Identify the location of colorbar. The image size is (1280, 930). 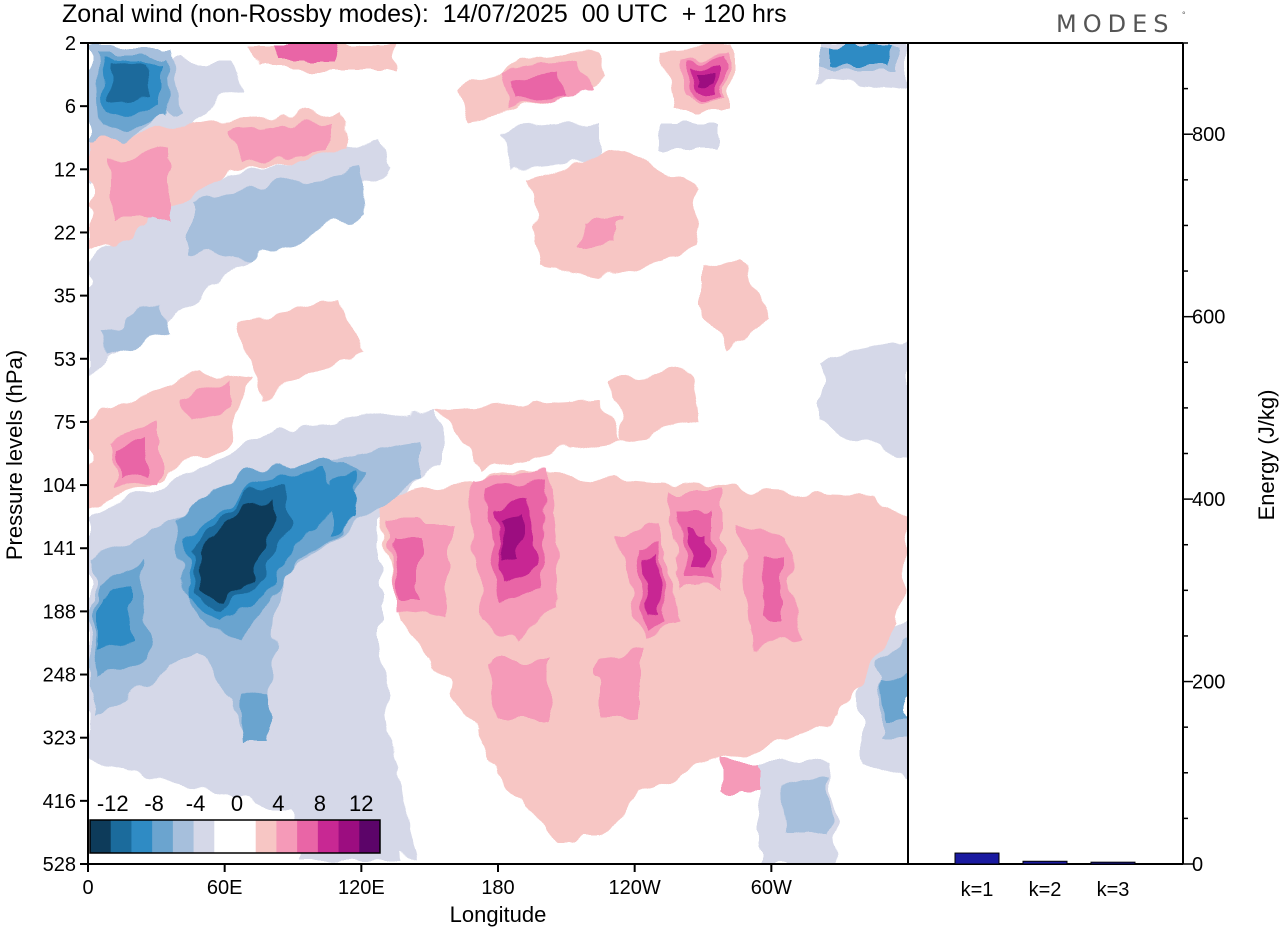
(235, 836).